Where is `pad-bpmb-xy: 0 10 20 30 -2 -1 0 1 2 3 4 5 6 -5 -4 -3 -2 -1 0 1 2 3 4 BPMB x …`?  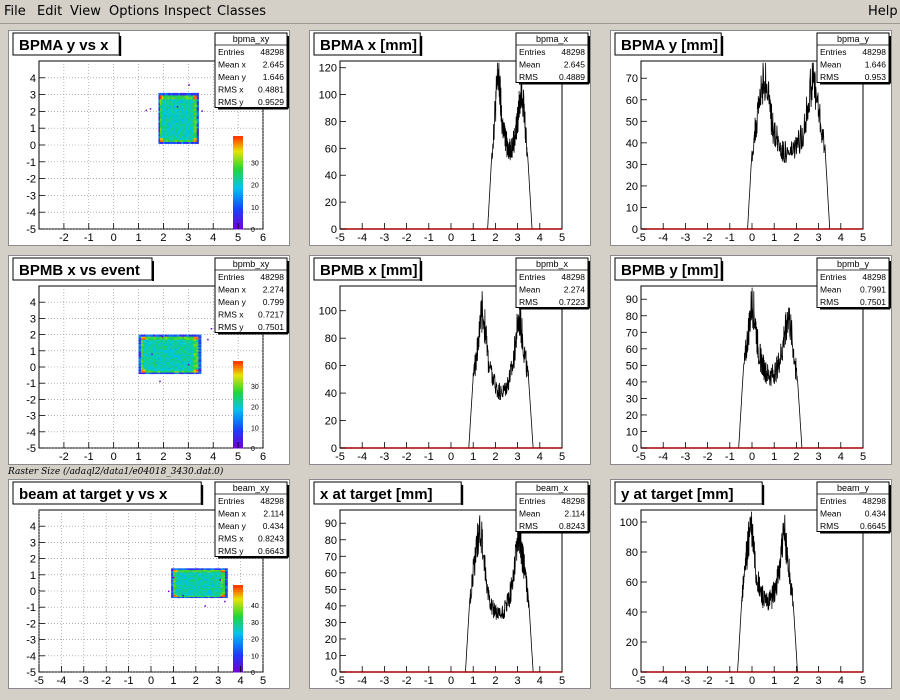 pad-bpmb-xy: 0 10 20 30 -2 -1 0 1 2 3 4 5 6 -5 -4 -3 -2 -1 0 1 2 3 4 BPMB x … is located at coordinates (149, 360).